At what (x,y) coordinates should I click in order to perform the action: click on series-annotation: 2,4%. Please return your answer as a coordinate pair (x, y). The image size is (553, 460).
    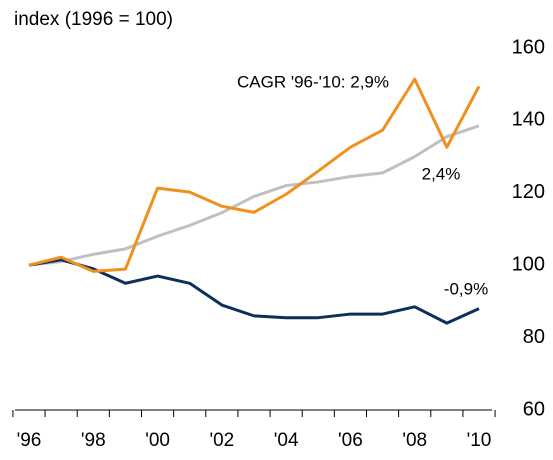
    Looking at the image, I should click on (441, 173).